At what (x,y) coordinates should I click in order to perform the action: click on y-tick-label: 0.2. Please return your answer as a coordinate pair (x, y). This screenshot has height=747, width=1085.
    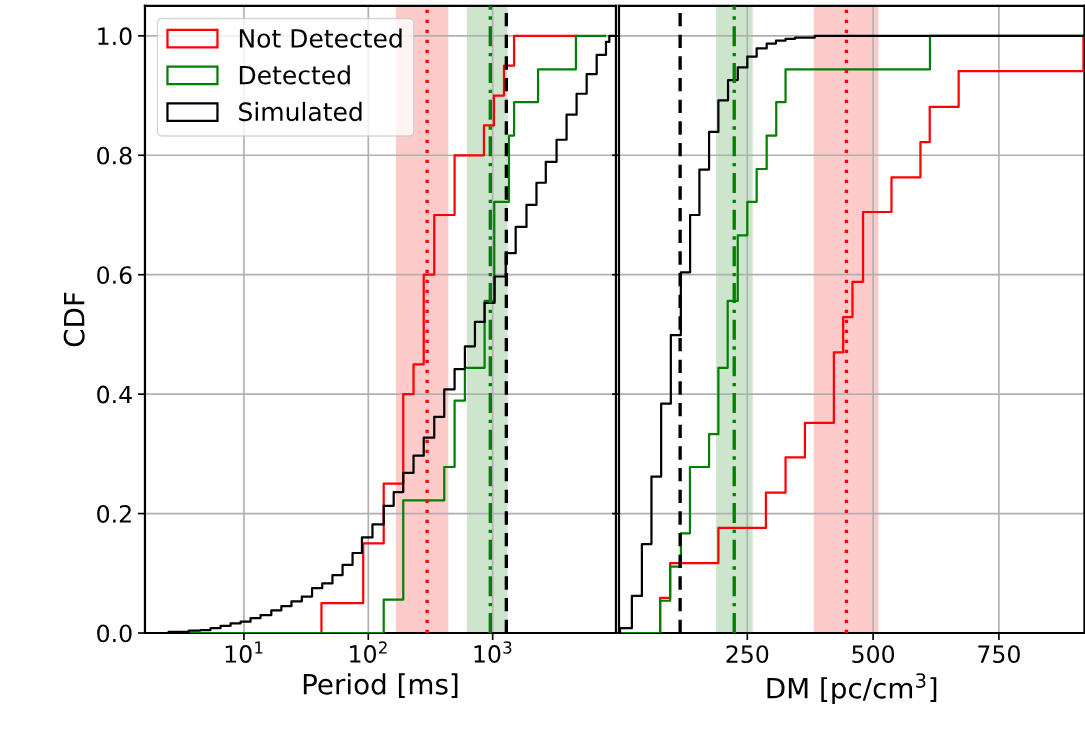
    Looking at the image, I should click on (114, 514).